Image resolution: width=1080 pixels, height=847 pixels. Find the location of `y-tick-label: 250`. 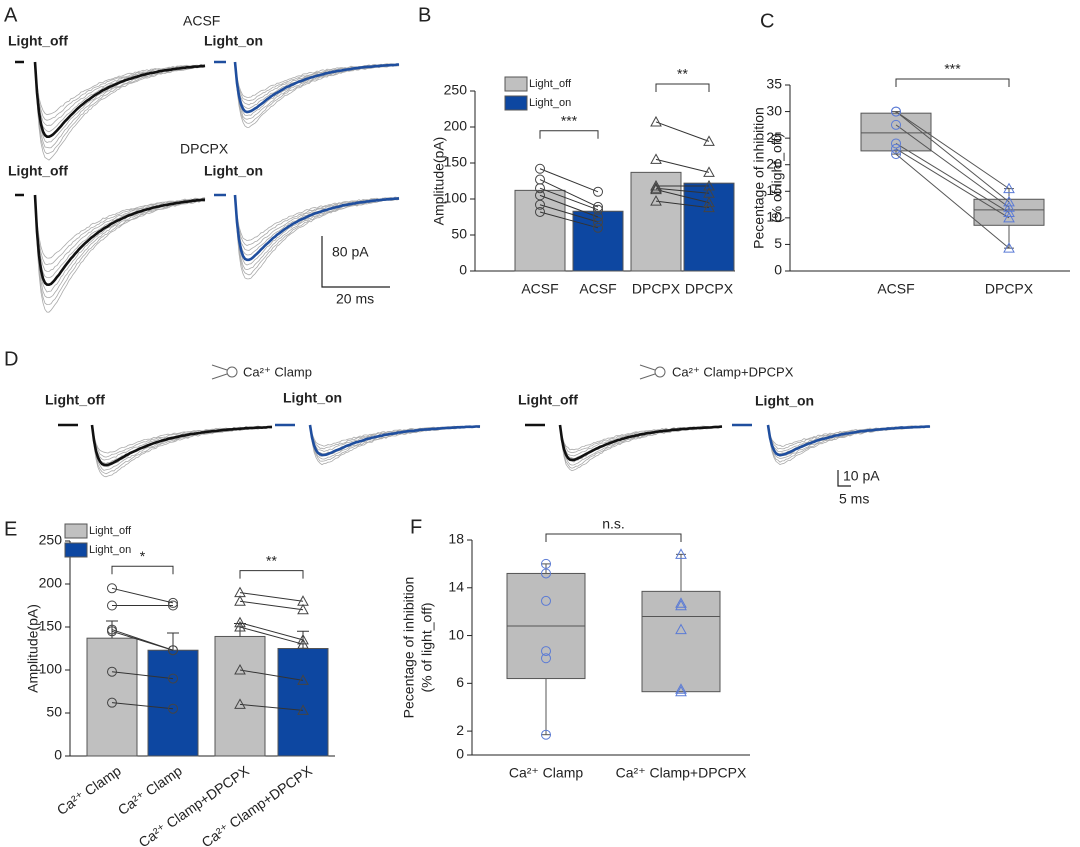

y-tick-label: 250 is located at coordinates (51, 540).